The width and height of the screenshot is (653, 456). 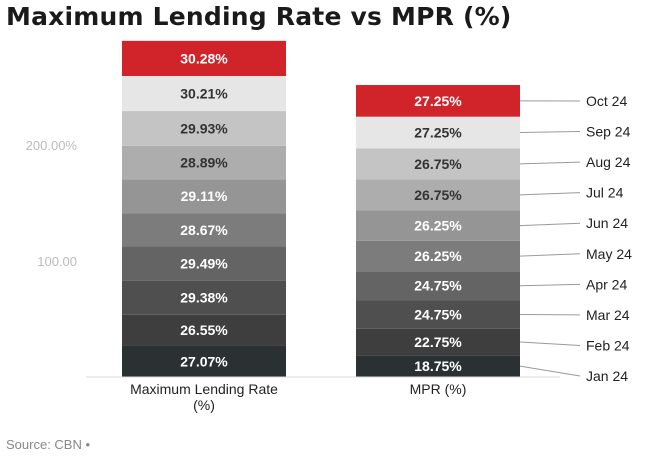 What do you see at coordinates (438, 389) in the screenshot?
I see `category-label: MPR (%)` at bounding box center [438, 389].